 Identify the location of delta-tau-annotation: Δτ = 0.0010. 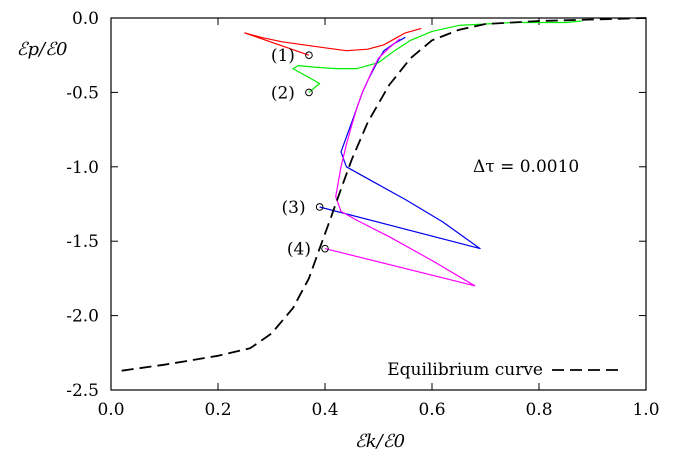
(526, 167).